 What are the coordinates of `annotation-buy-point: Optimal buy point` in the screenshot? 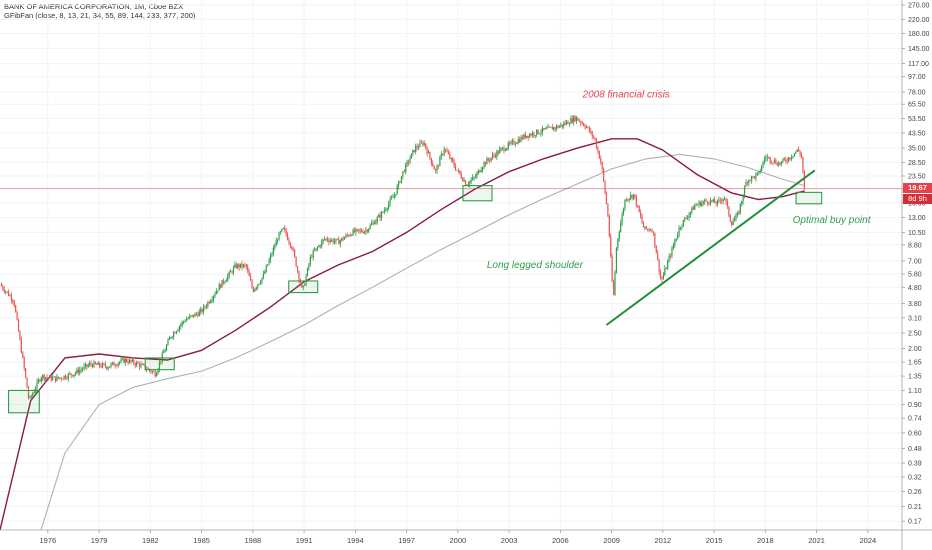 It's located at (832, 220).